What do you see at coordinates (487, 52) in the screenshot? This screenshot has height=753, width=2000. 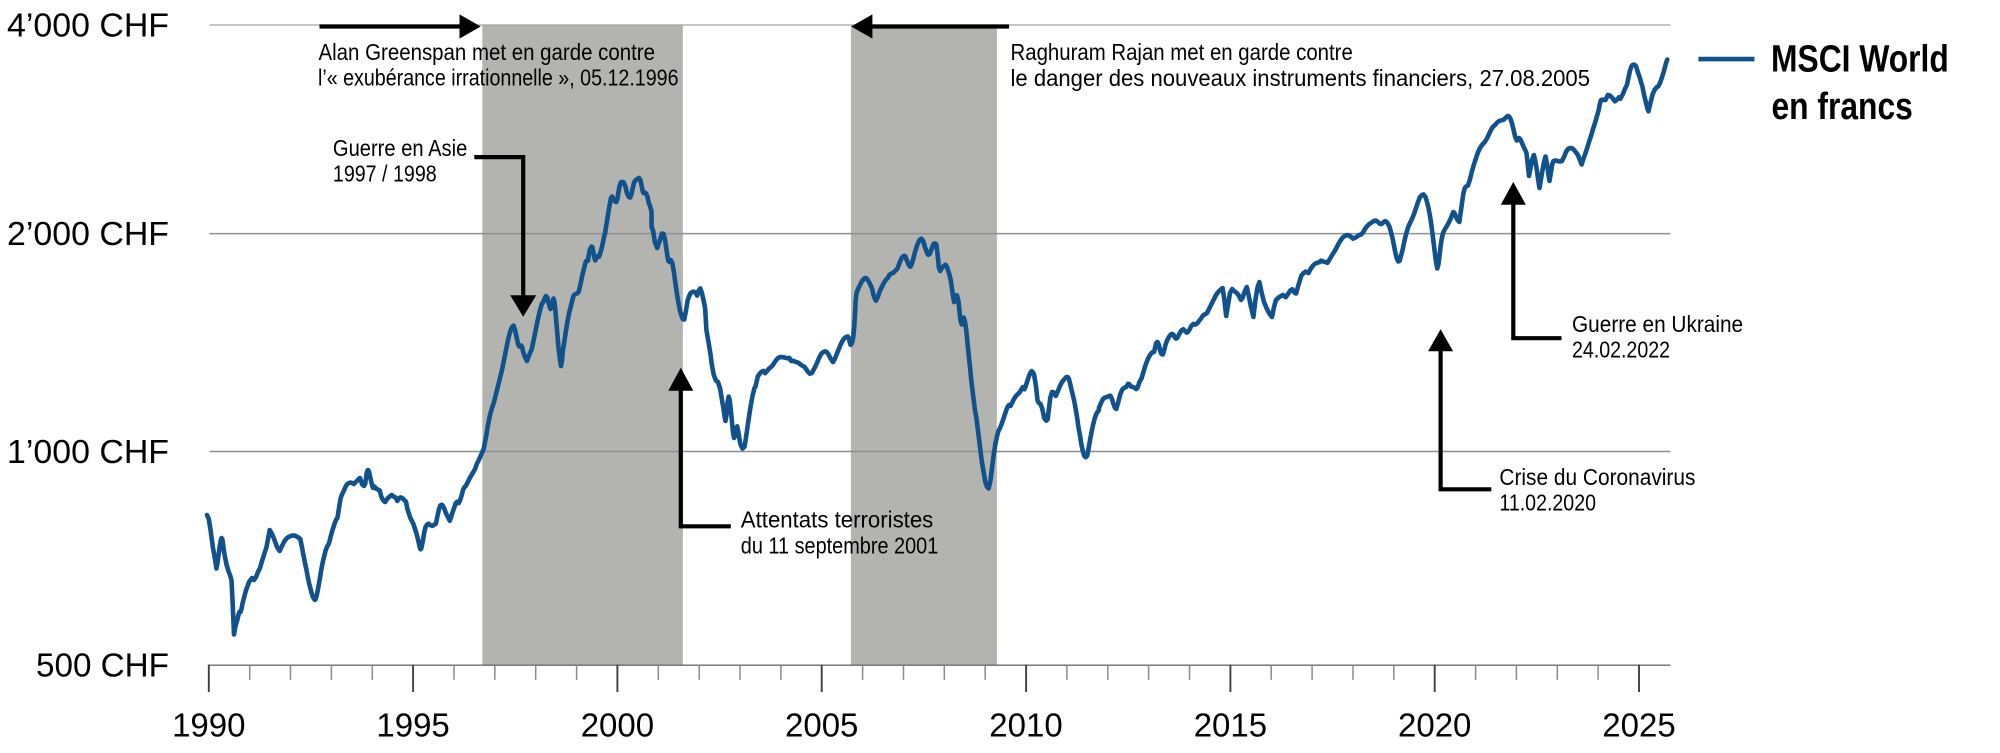 I see `svg-text:Alan Greenspan met en garde co: Alan Greenspan met en garde contre` at bounding box center [487, 52].